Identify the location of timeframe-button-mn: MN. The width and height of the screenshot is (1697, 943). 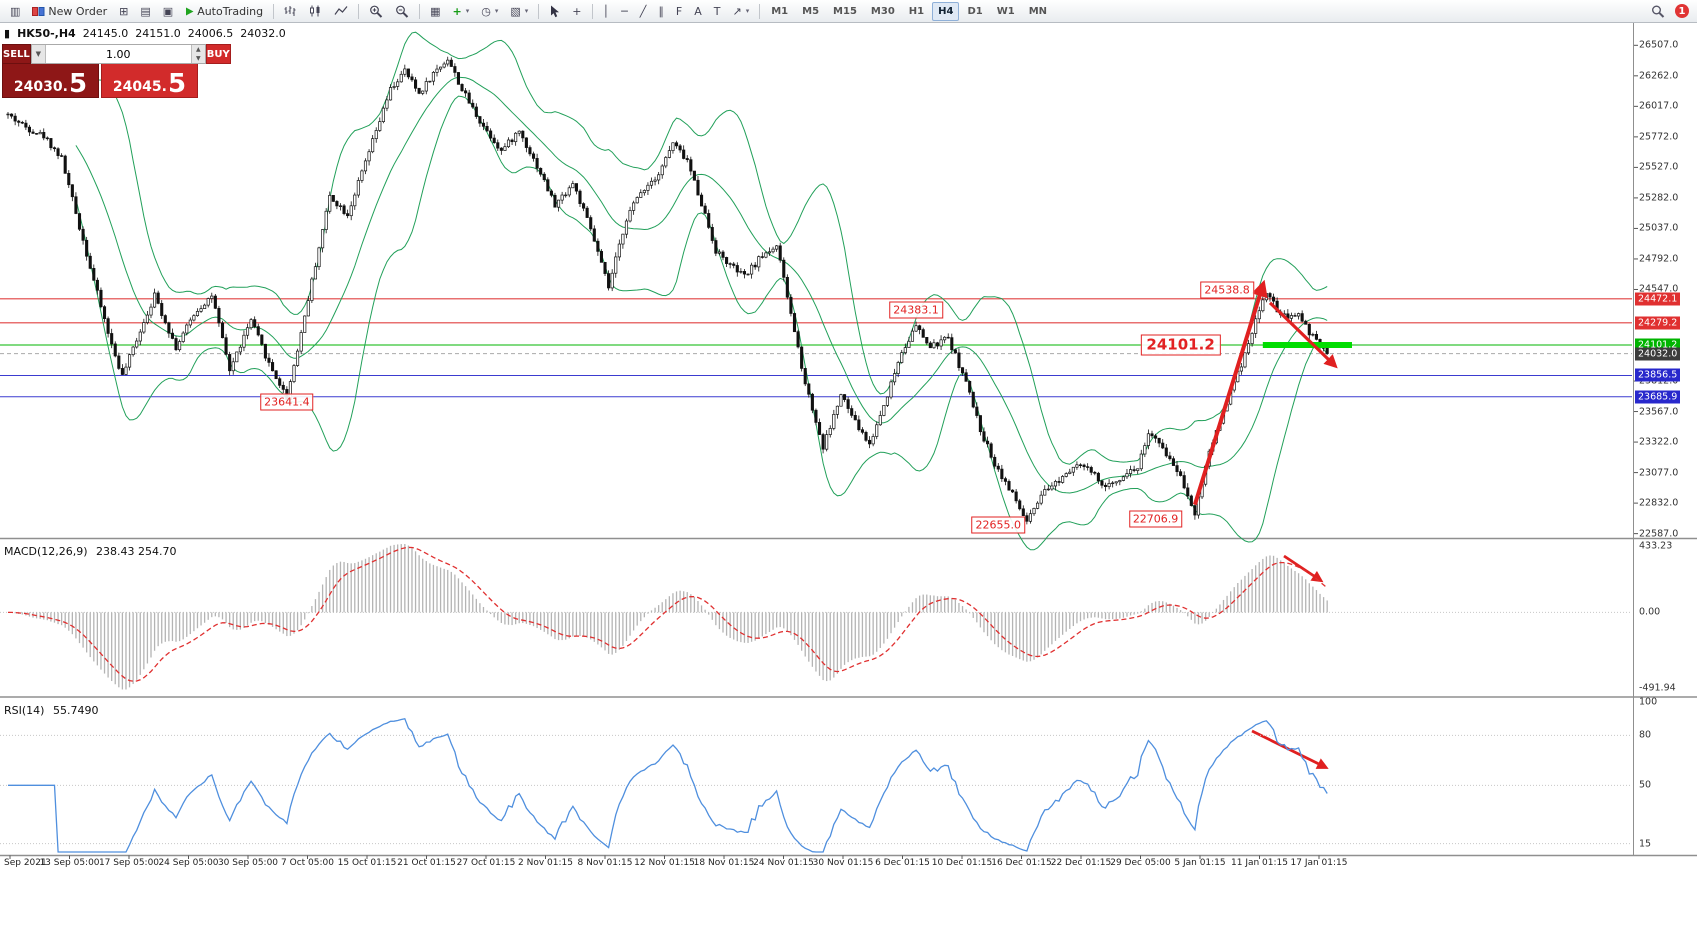
(1038, 11).